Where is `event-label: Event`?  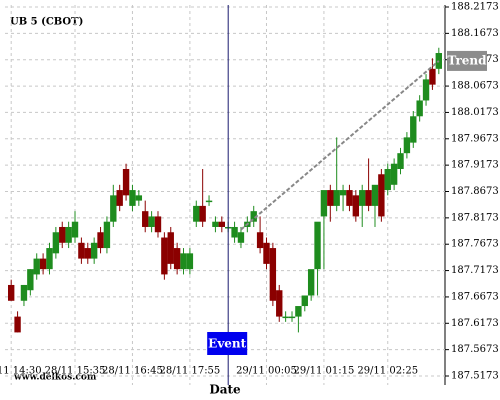 event-label: Event is located at coordinates (227, 344).